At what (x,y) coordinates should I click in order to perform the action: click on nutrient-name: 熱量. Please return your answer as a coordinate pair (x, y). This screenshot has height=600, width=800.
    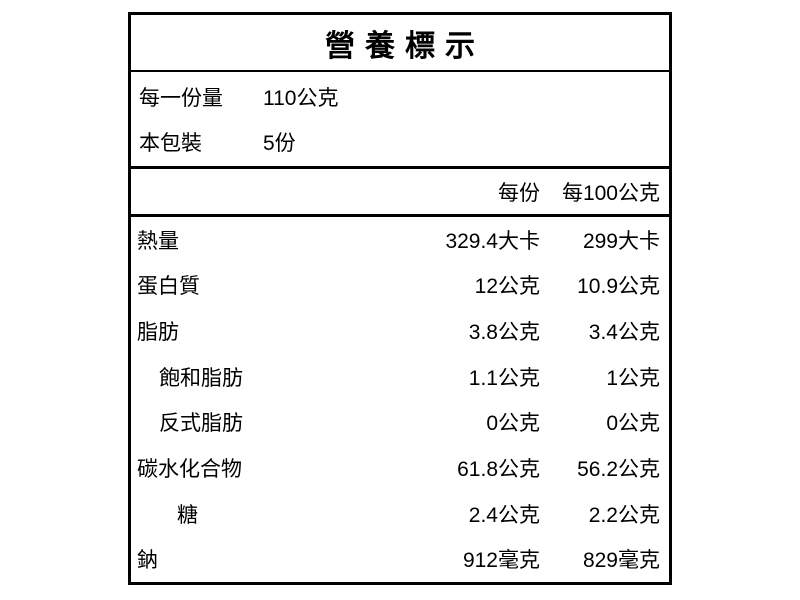
    Looking at the image, I should click on (158, 241).